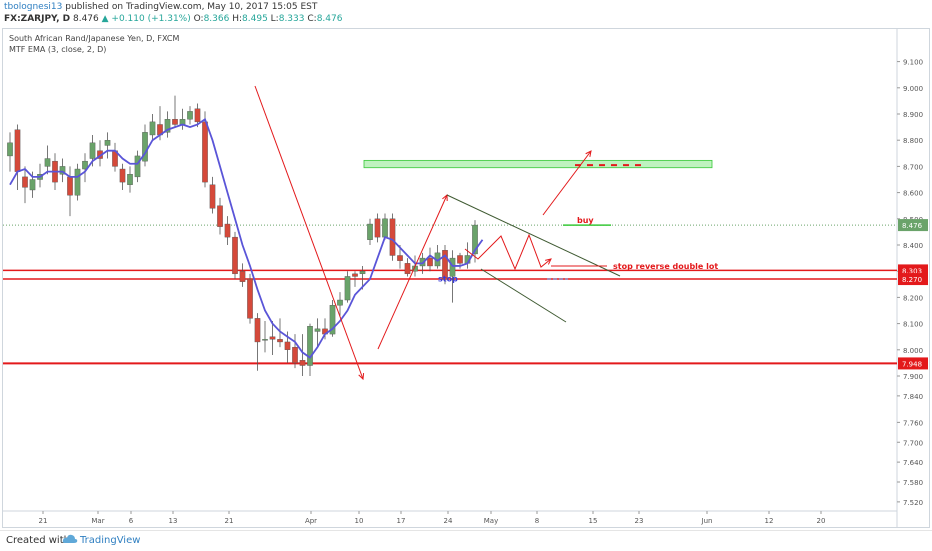  I want to click on price-label-text: 8.303, so click(912, 271).